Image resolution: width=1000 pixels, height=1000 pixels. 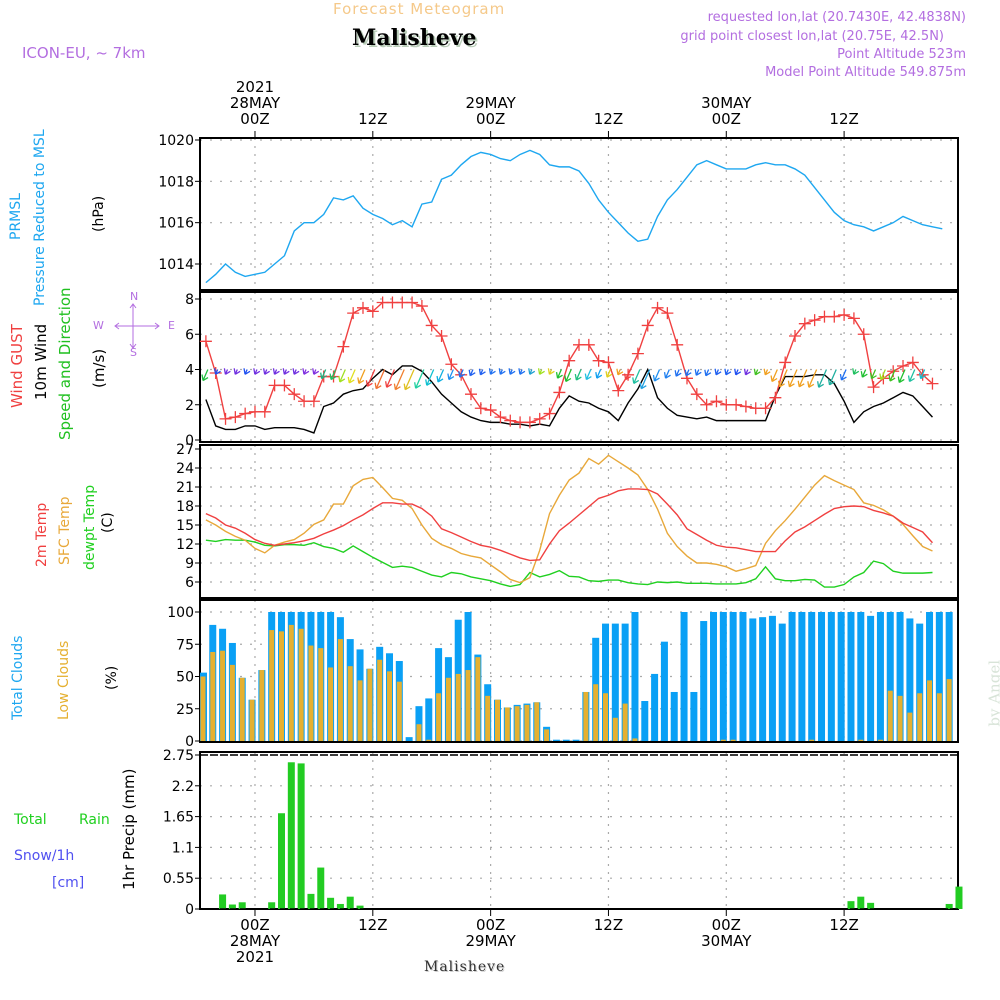 What do you see at coordinates (185, 710) in the screenshot?
I see `y-tick-label: 25` at bounding box center [185, 710].